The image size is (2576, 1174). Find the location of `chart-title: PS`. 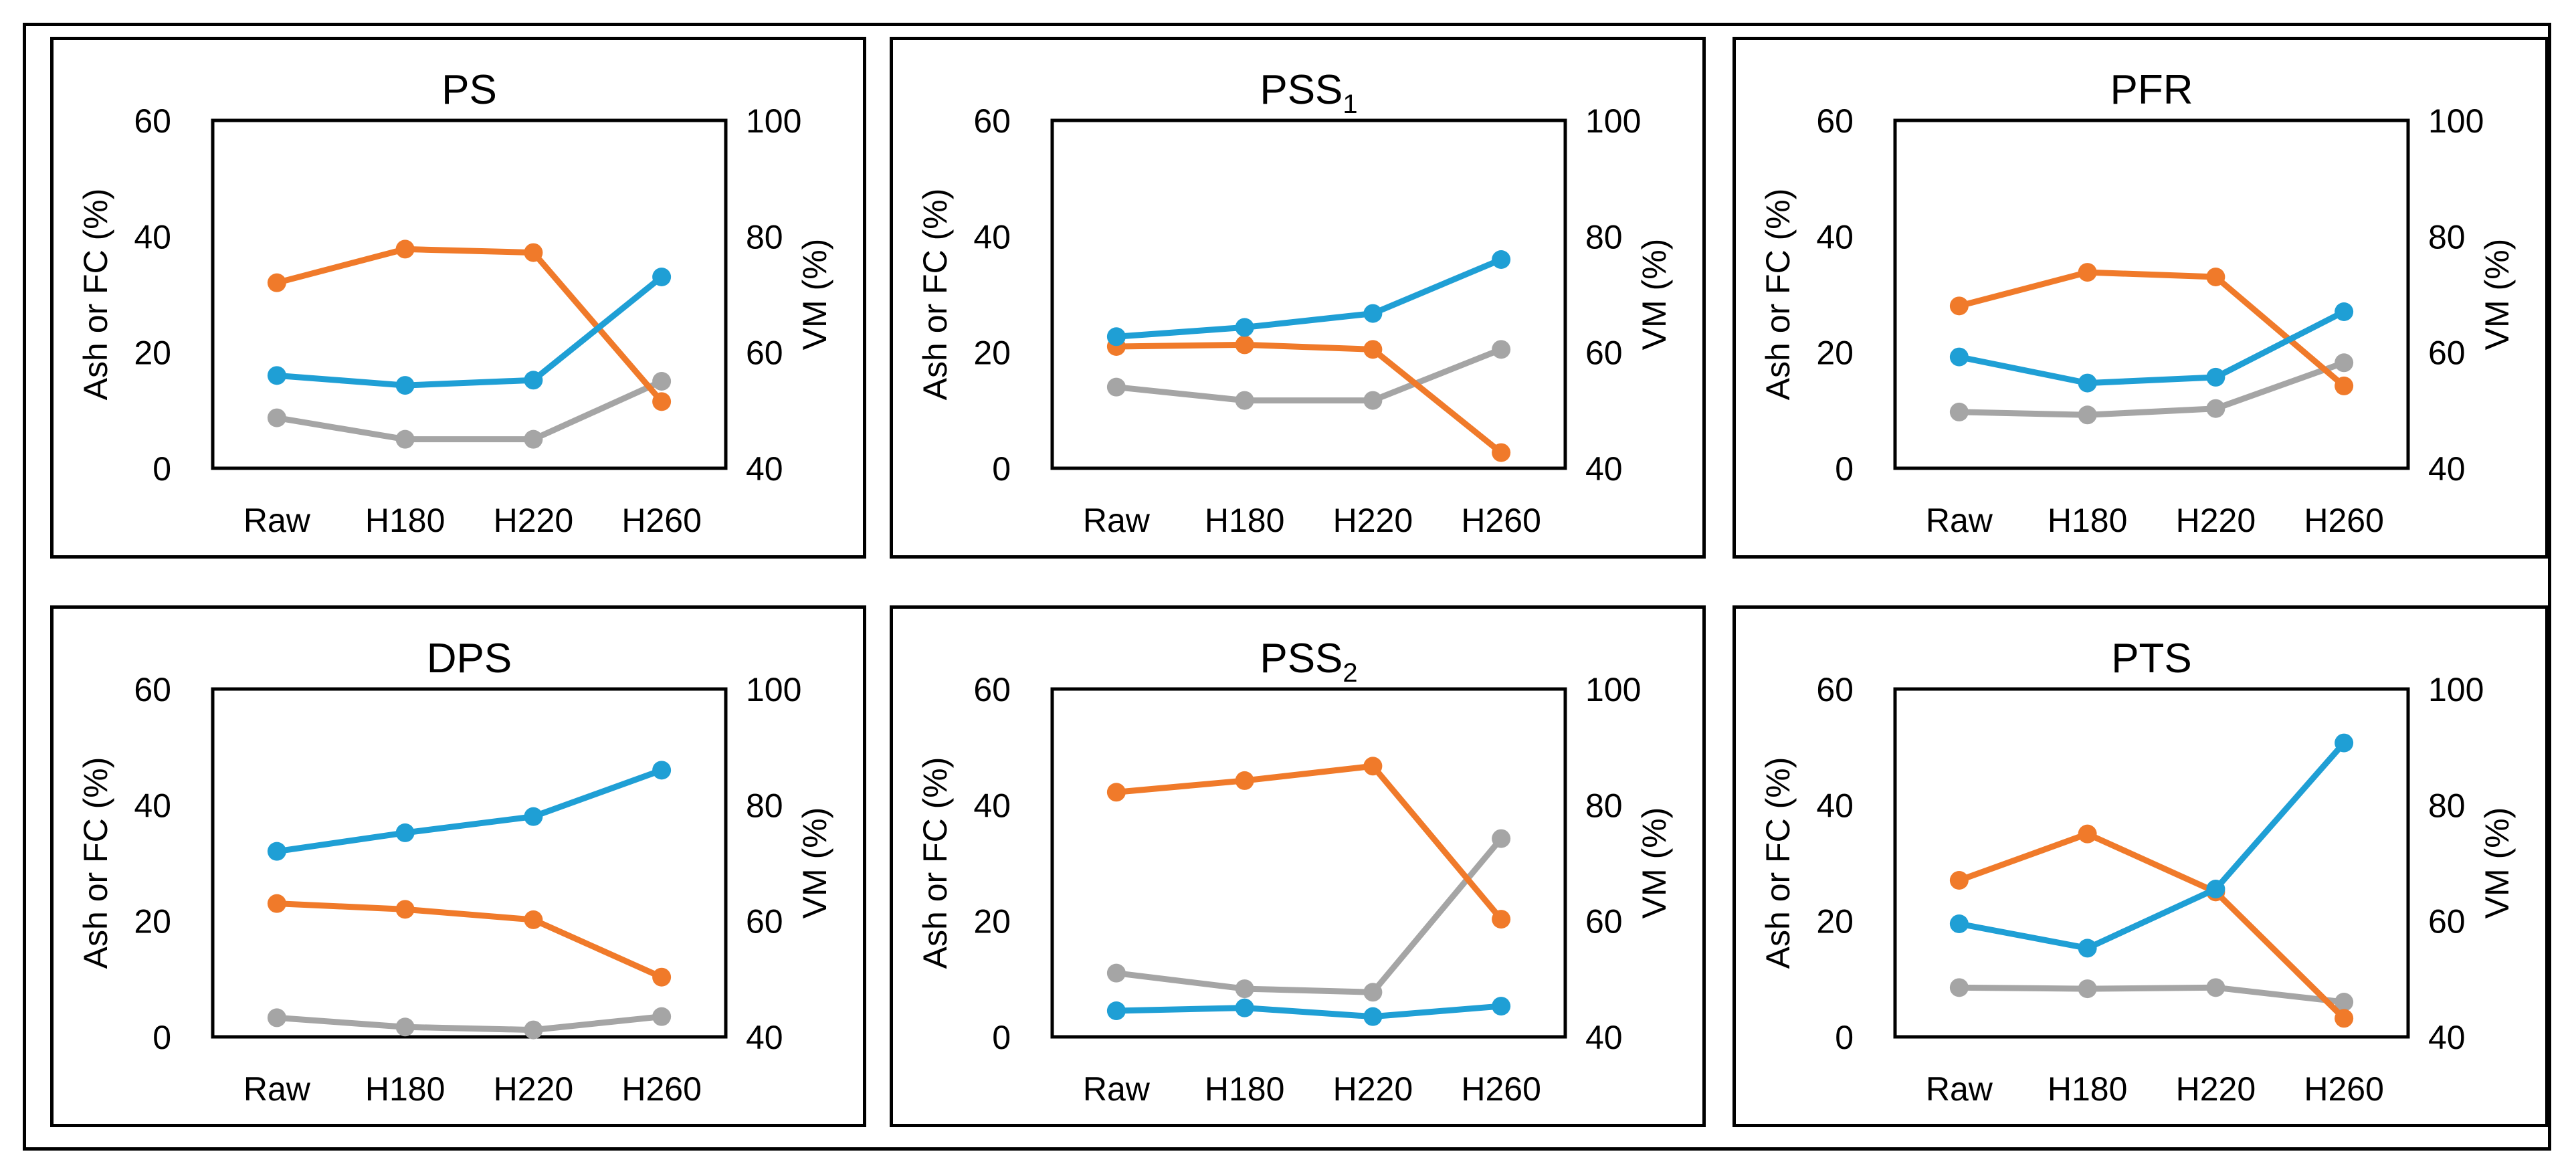

chart-title: PS is located at coordinates (469, 90).